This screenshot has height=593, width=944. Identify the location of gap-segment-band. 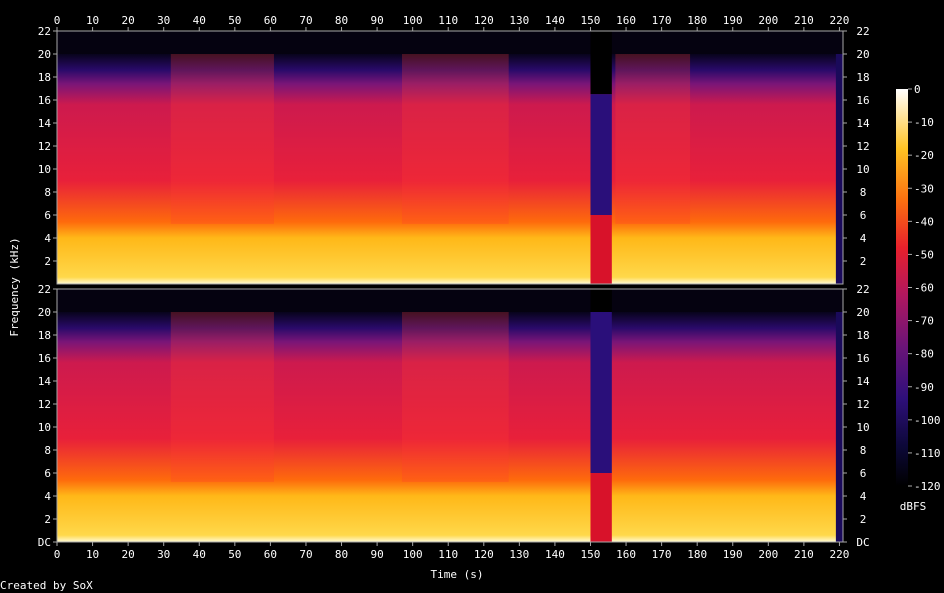
(601, 392).